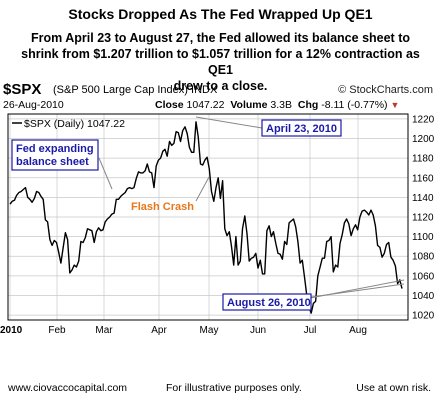 Image resolution: width=441 pixels, height=400 pixels. What do you see at coordinates (162, 207) in the screenshot?
I see `annotation-flash-crash-label: Flash Crash` at bounding box center [162, 207].